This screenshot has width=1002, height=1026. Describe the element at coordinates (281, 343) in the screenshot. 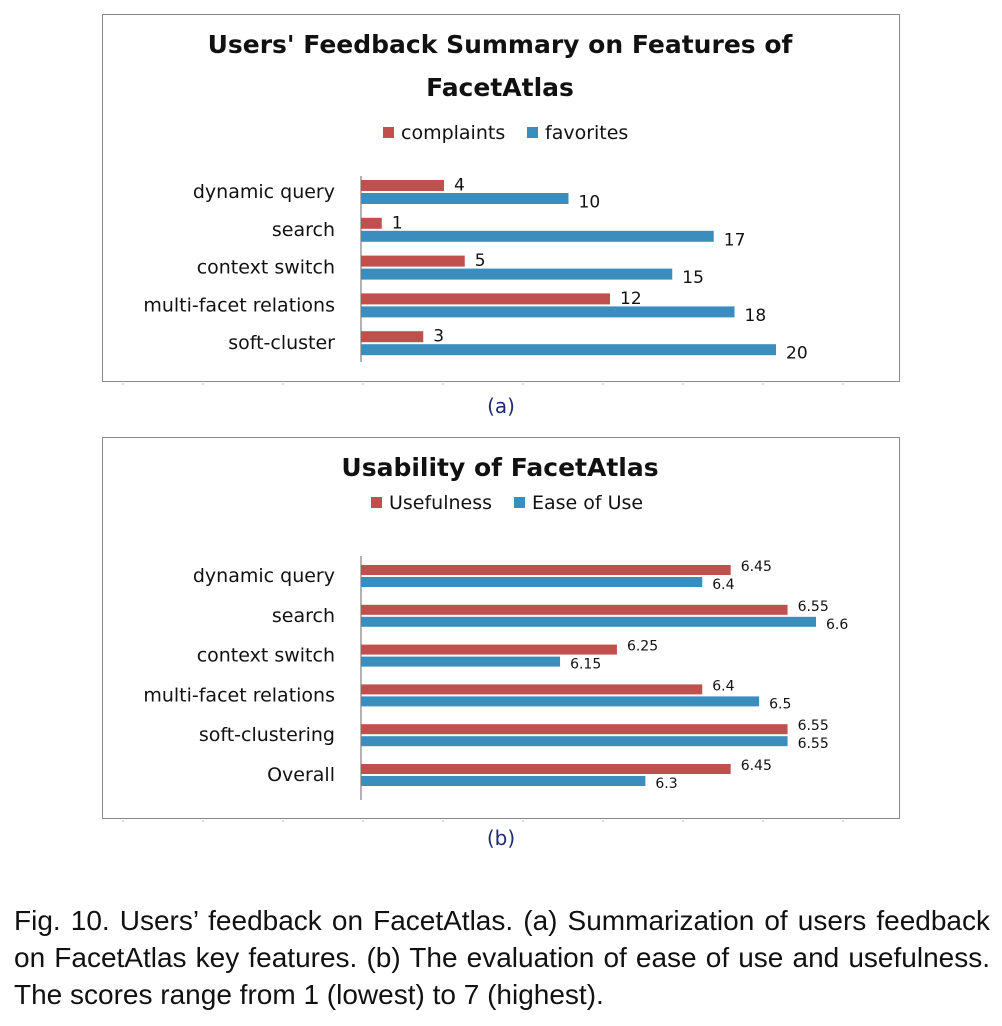

I see `chart-a-category-label: soft-cluster` at that location.